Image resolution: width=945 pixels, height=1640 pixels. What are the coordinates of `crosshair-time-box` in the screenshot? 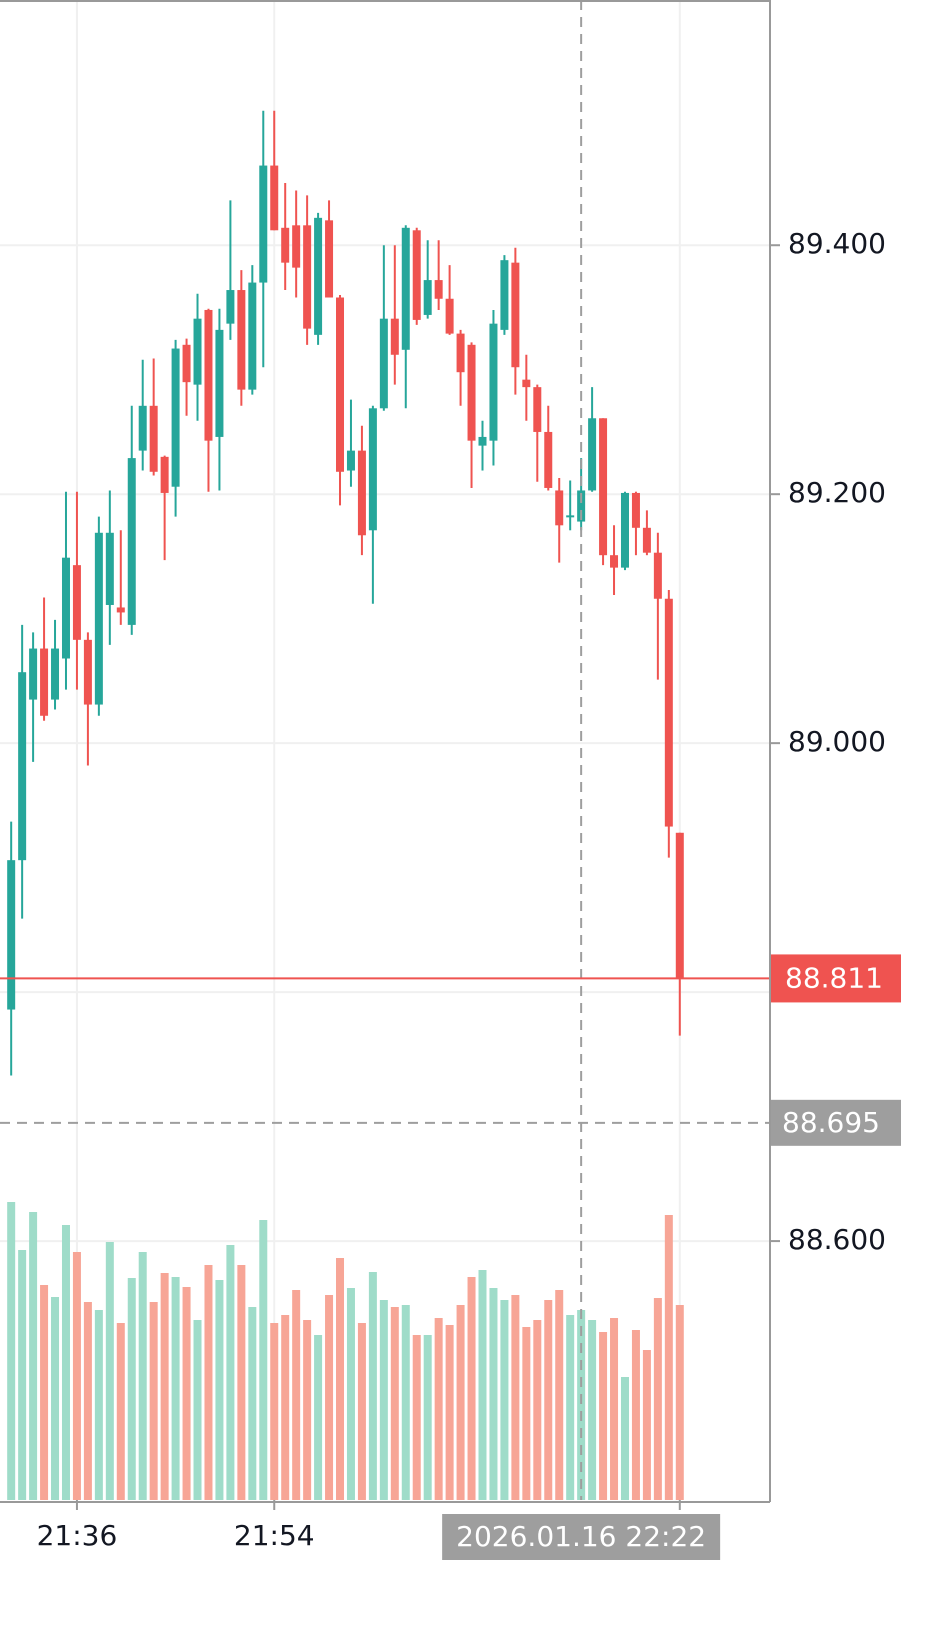 It's located at (581, 1537).